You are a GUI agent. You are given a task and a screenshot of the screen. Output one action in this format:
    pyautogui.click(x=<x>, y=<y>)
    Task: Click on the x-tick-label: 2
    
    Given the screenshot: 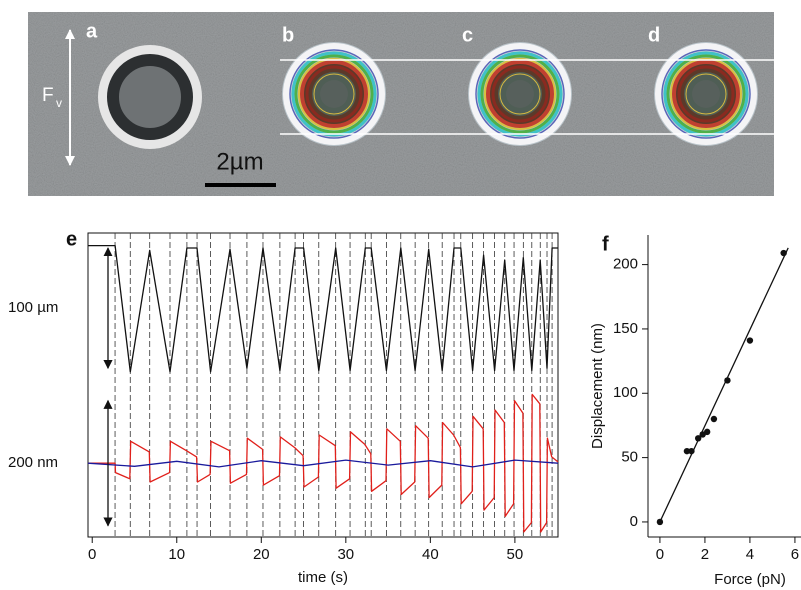 What is the action you would take?
    pyautogui.click(x=705, y=554)
    